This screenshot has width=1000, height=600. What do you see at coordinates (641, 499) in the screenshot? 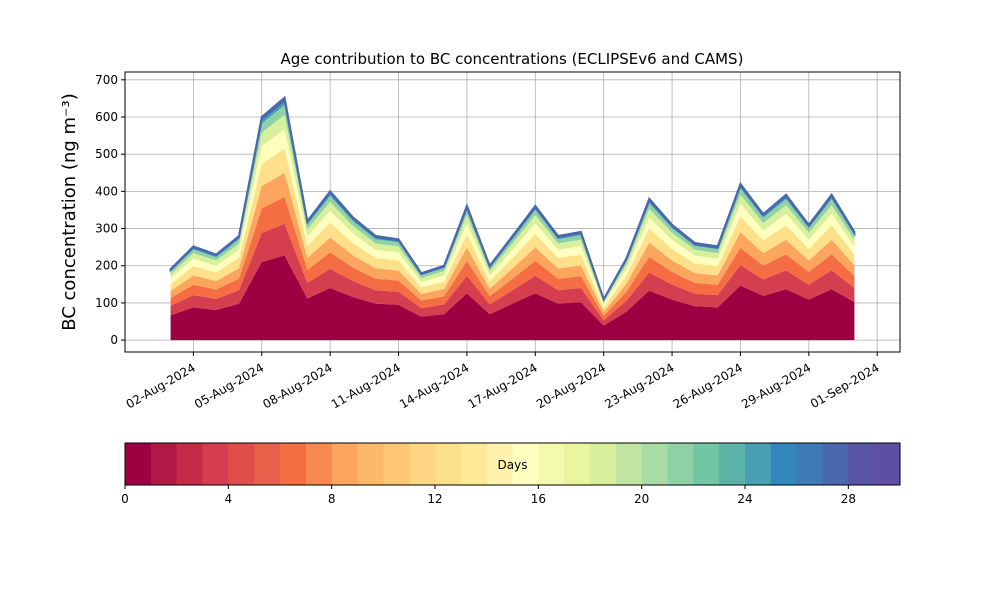
I see `colorbar-tick-label: 20` at bounding box center [641, 499].